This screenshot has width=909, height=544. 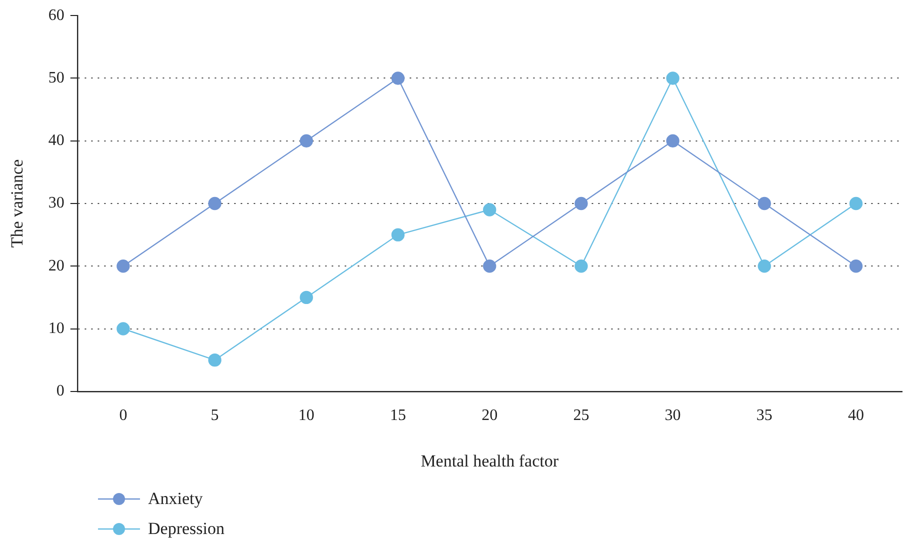 What do you see at coordinates (56, 265) in the screenshot?
I see `y-tick-label: 20` at bounding box center [56, 265].